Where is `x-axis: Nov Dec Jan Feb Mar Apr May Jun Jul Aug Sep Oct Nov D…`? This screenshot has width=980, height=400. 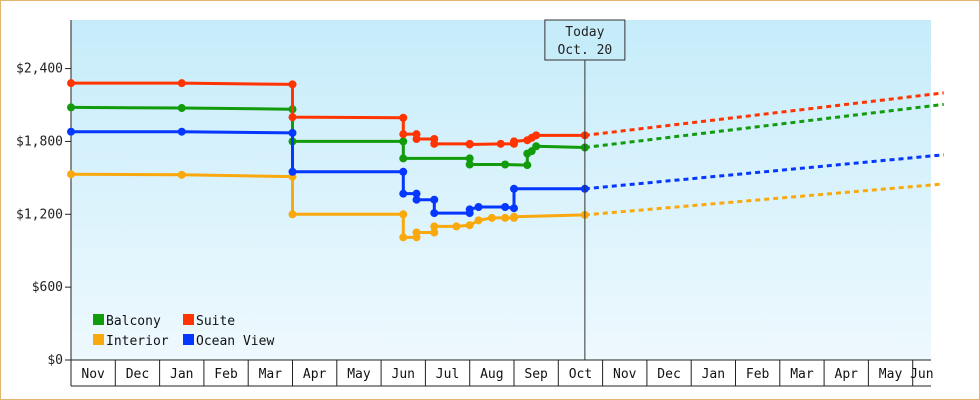
x-axis: Nov Dec Jan Feb Mar Apr May Jun Jul Aug Sep Oct Nov D… is located at coordinates (502, 373).